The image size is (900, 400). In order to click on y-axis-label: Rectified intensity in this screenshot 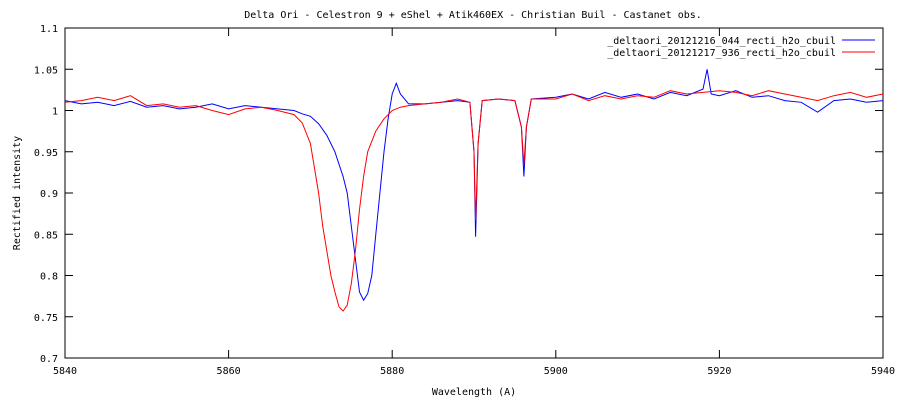, I will do `click(17, 193)`.